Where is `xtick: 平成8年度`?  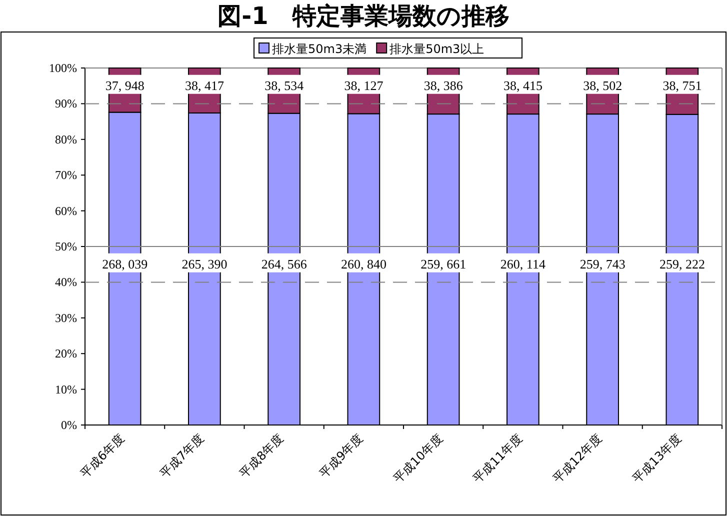
xtick: 平成8年度 is located at coordinates (261, 455).